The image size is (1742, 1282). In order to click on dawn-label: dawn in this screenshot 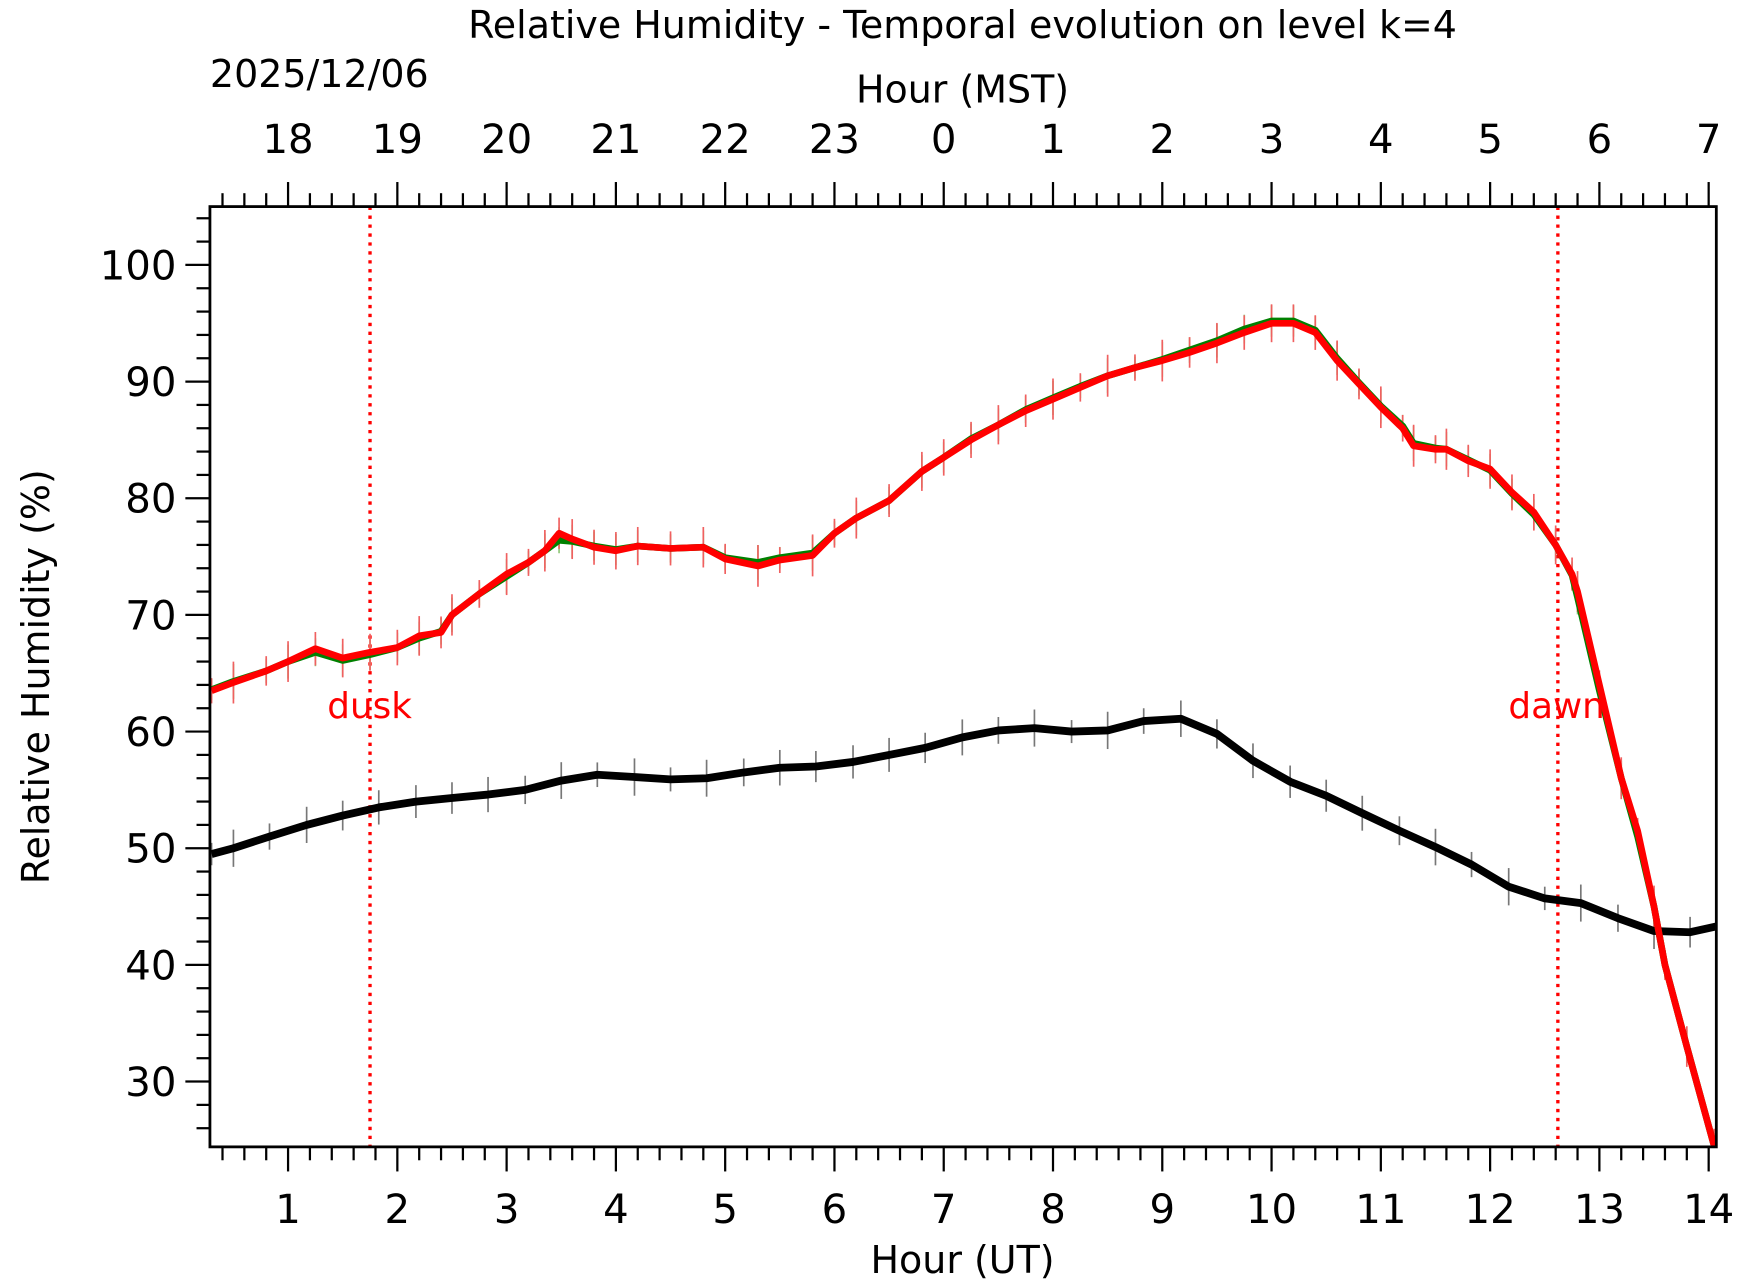, I will do `click(1556, 706)`.